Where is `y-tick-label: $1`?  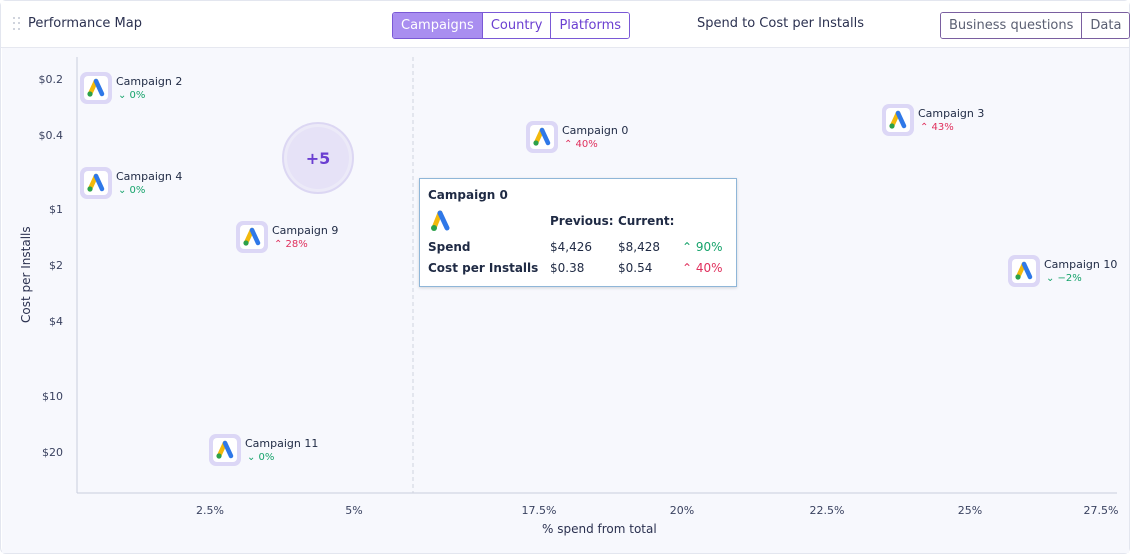 y-tick-label: $1 is located at coordinates (56, 209).